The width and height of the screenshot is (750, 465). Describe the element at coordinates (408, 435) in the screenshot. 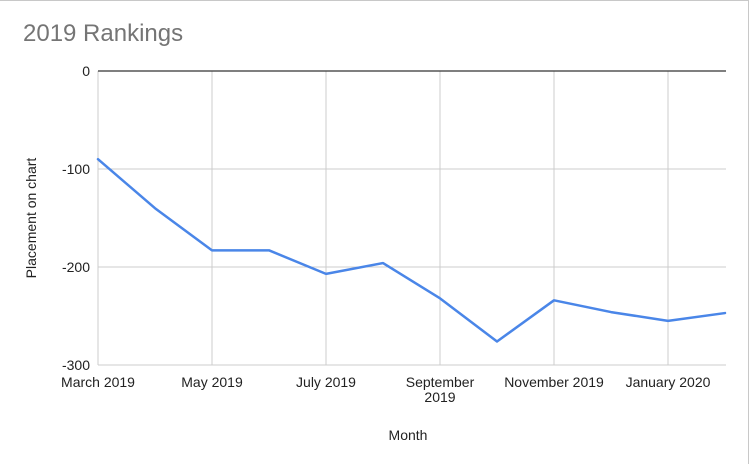

I see `x-axis-title: Month` at that location.